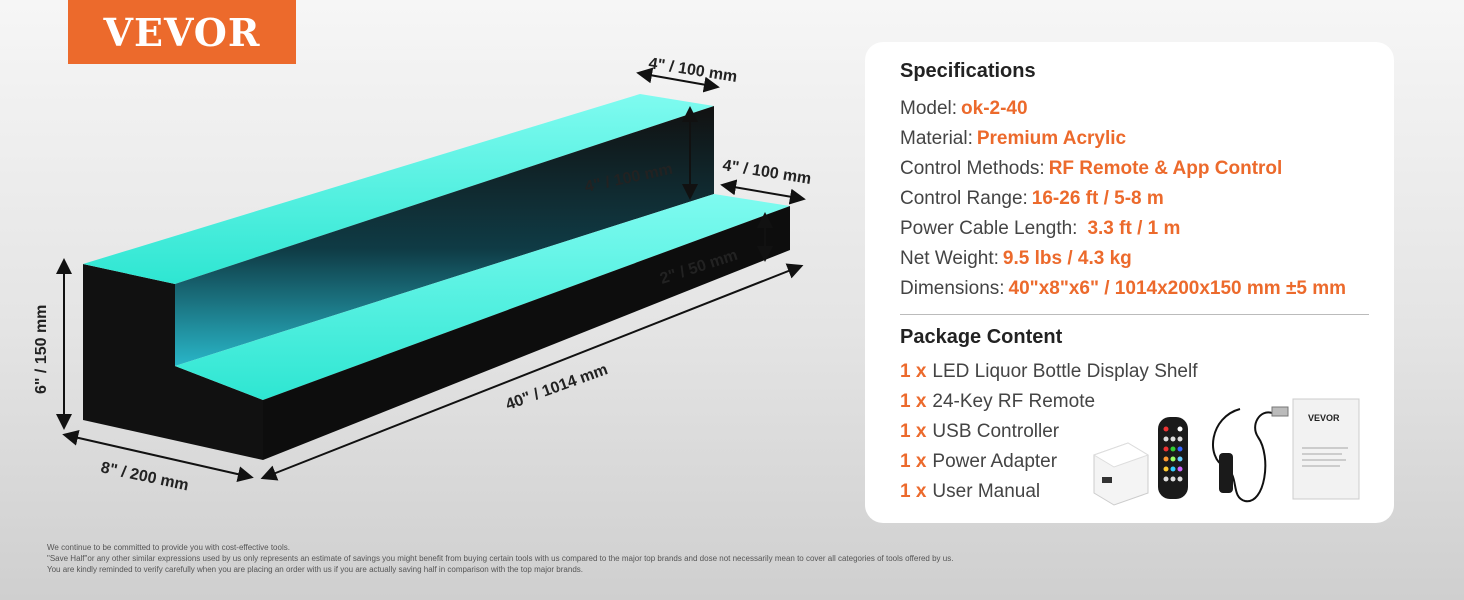  I want to click on package-item: 1 x Power Adapter, so click(1049, 462).